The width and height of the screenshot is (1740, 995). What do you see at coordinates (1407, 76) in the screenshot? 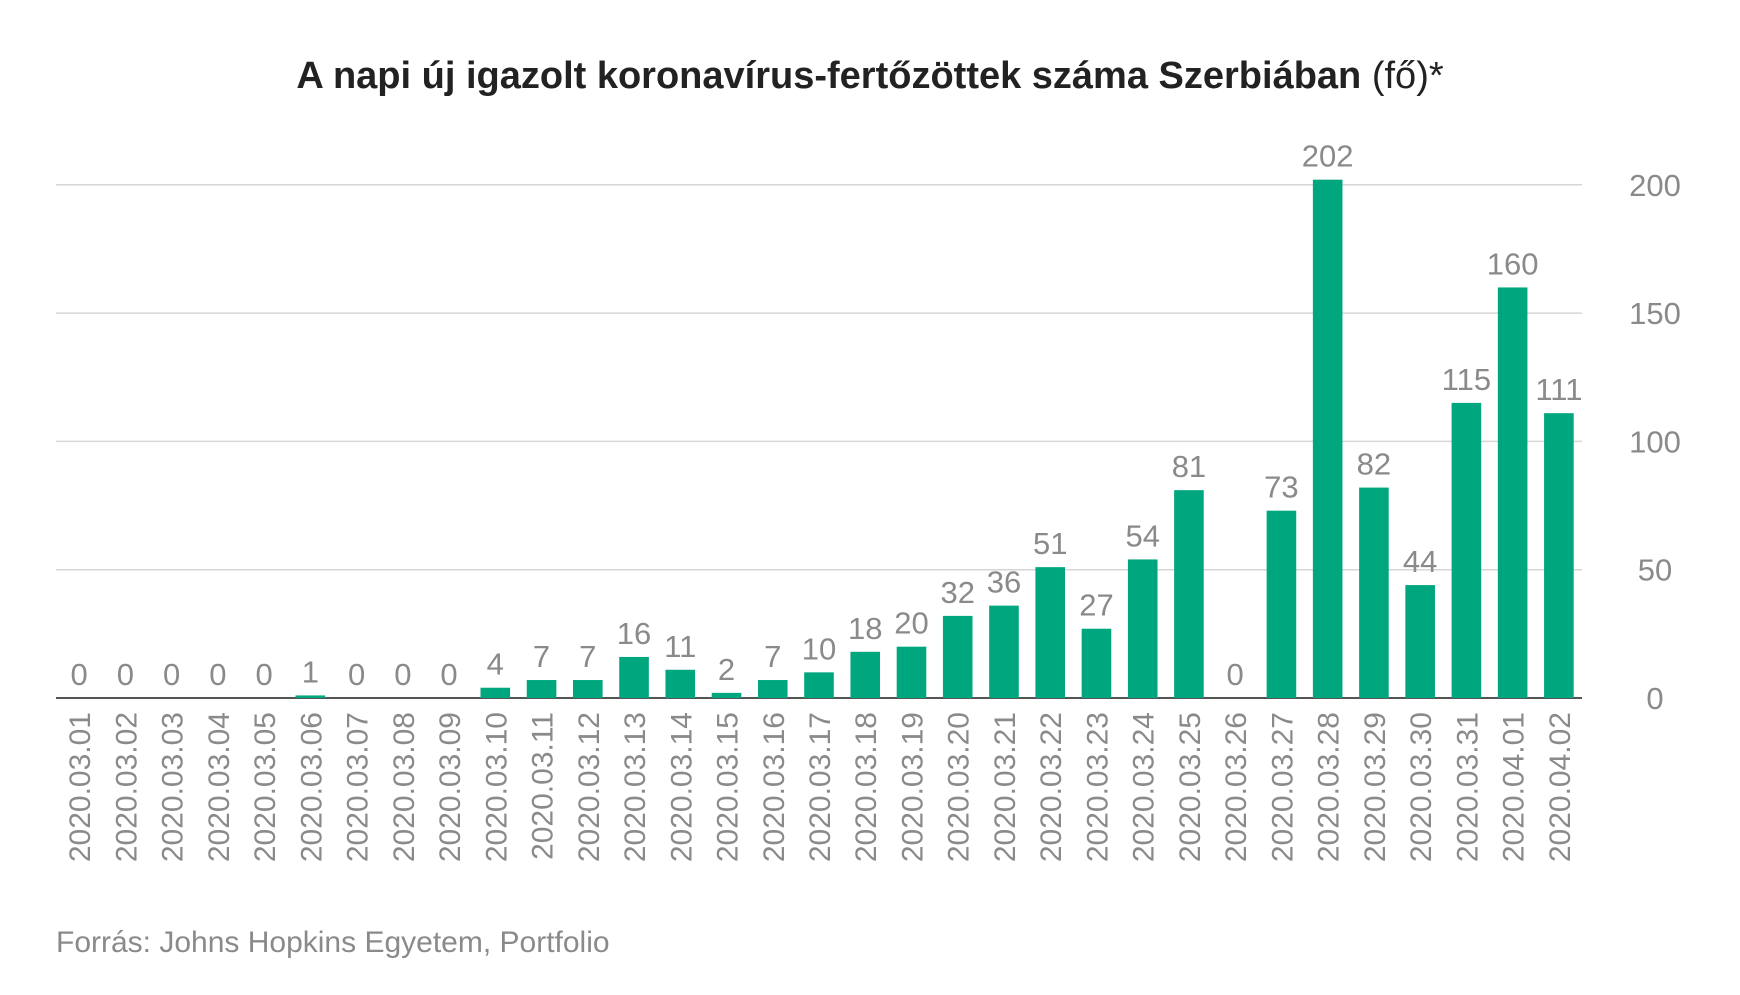
I see `chart-title-unit: (fő)*` at bounding box center [1407, 76].